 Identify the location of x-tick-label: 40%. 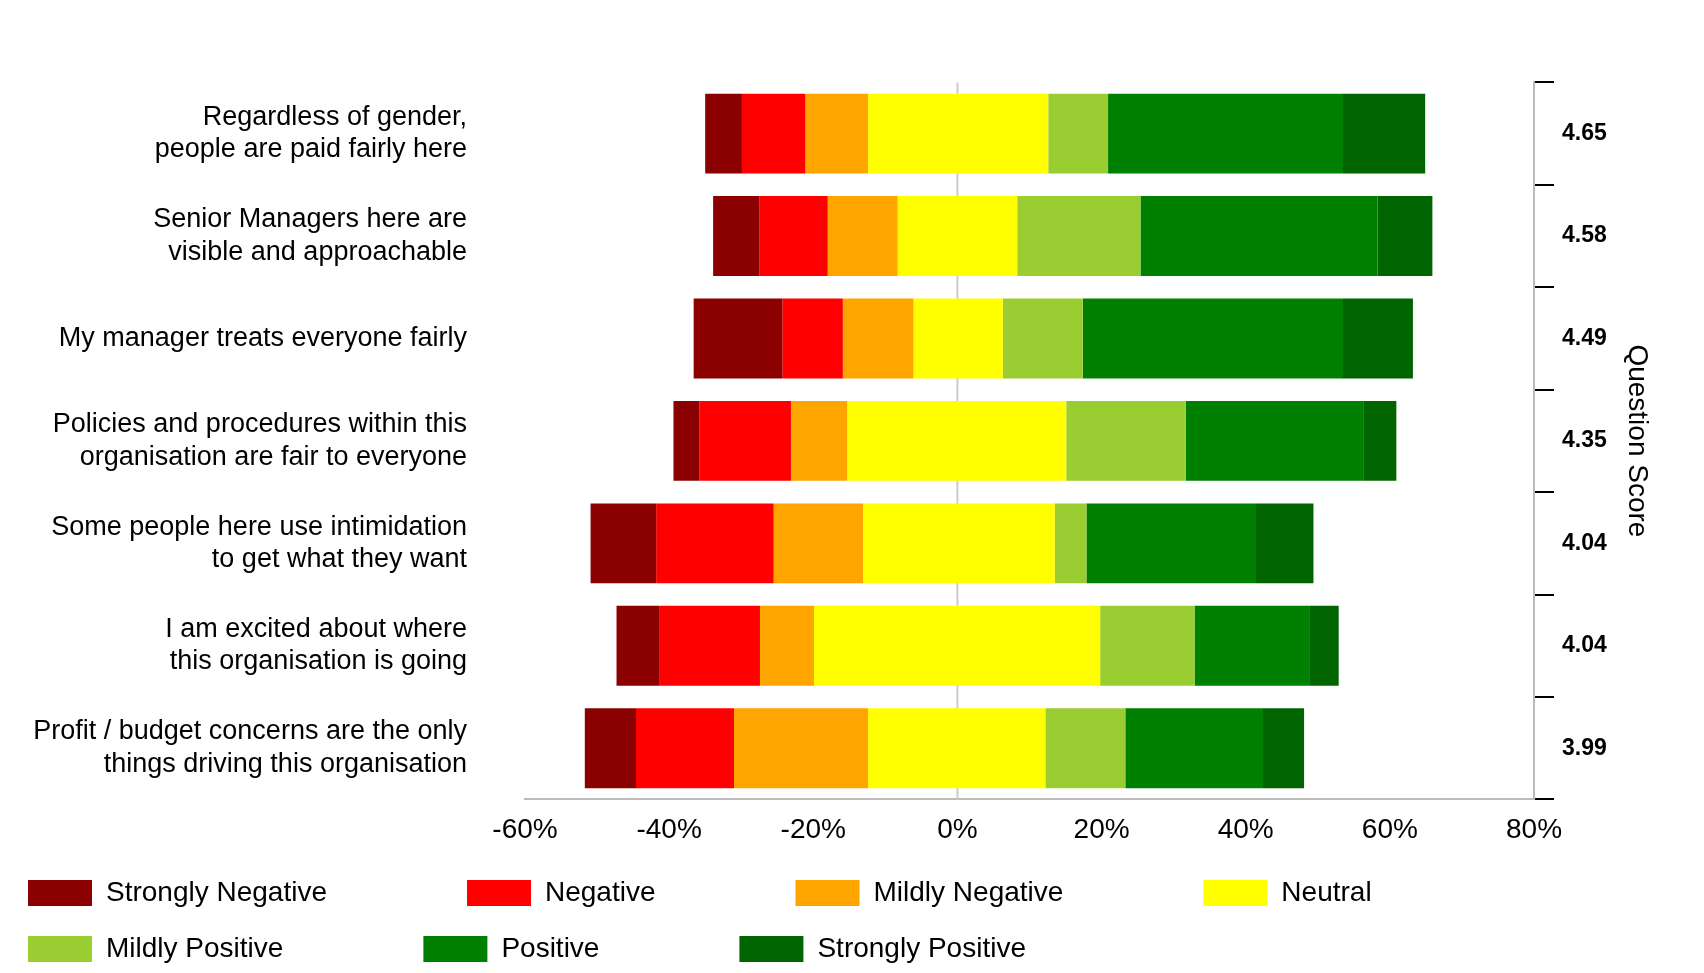
(1245, 828).